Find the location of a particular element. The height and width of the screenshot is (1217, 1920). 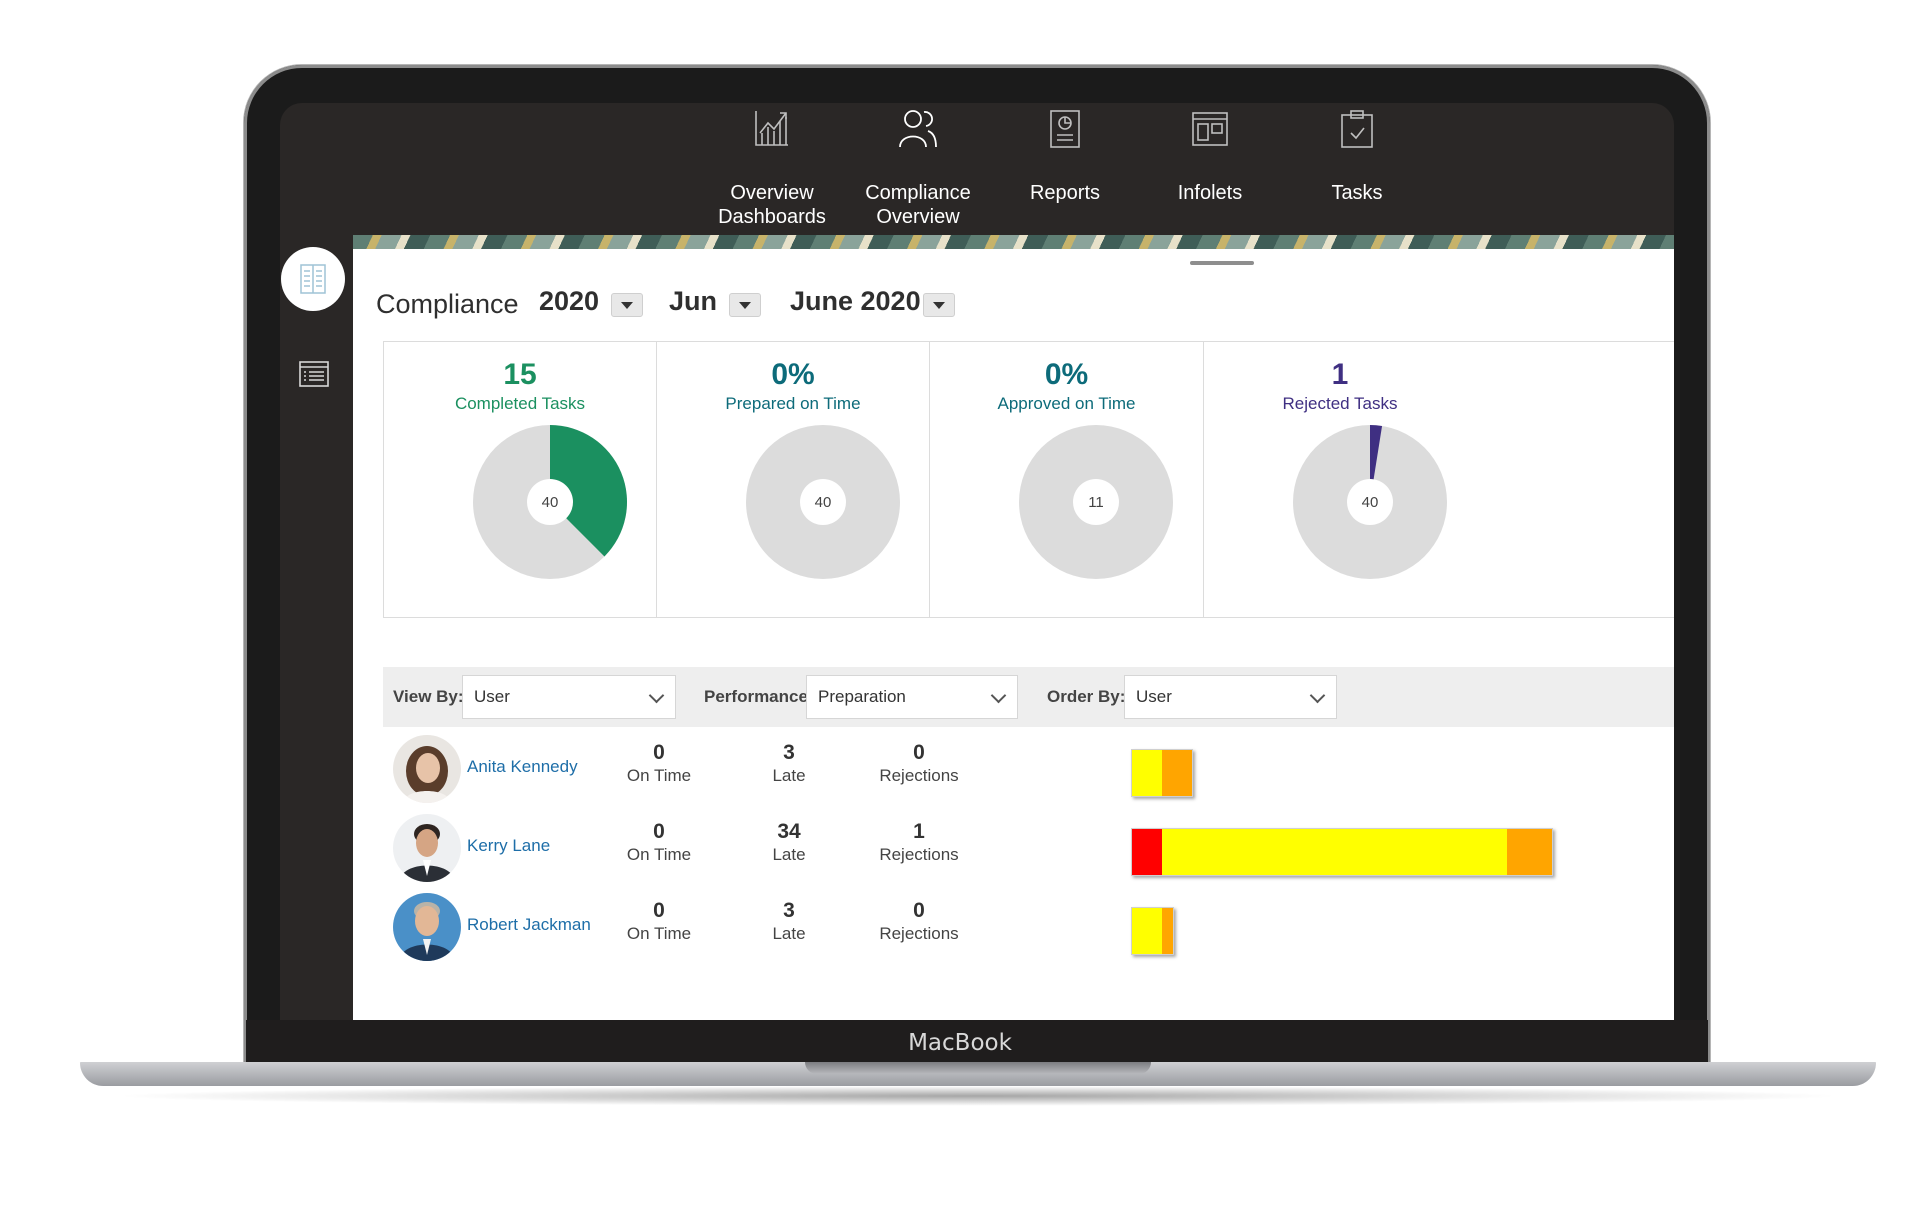

infolets-icon is located at coordinates (1210, 129).